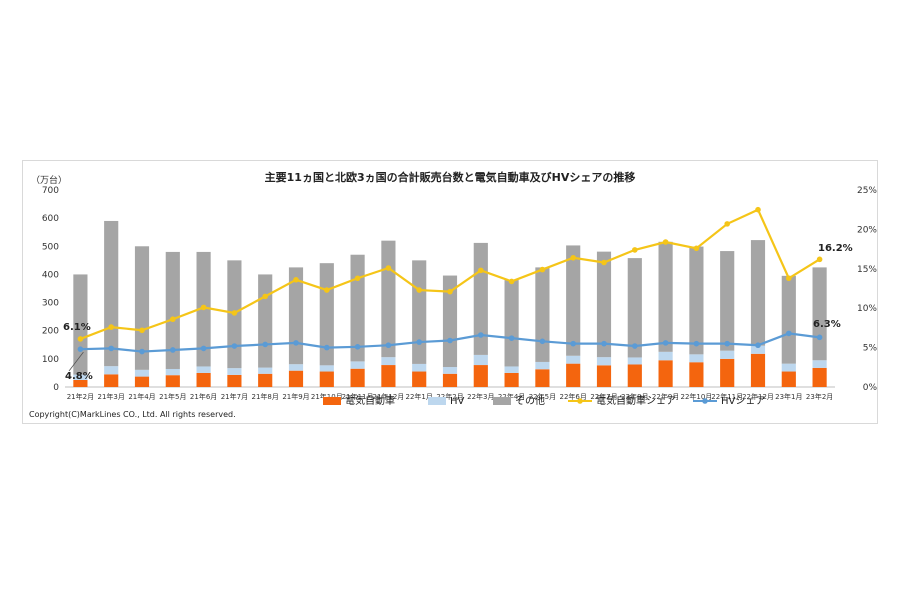 This screenshot has height=600, width=900. What do you see at coordinates (603, 396) in the screenshot?
I see `x-tick-label: 22年7月` at bounding box center [603, 396].